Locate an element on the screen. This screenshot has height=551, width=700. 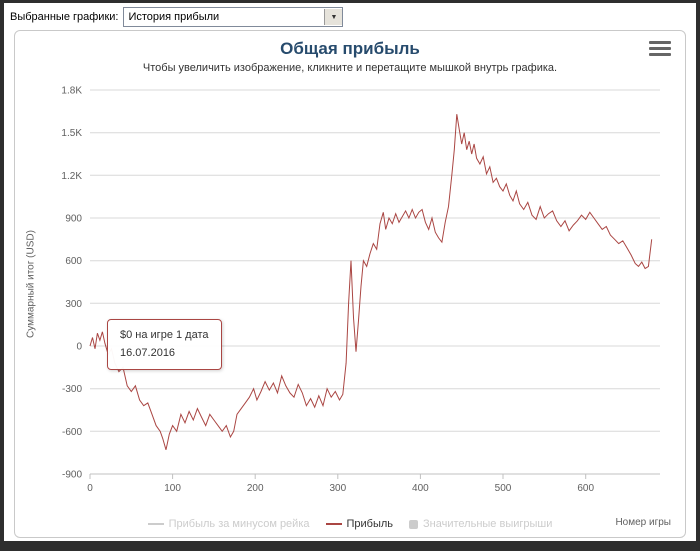
svg-text: -900 is located at coordinates (72, 475).